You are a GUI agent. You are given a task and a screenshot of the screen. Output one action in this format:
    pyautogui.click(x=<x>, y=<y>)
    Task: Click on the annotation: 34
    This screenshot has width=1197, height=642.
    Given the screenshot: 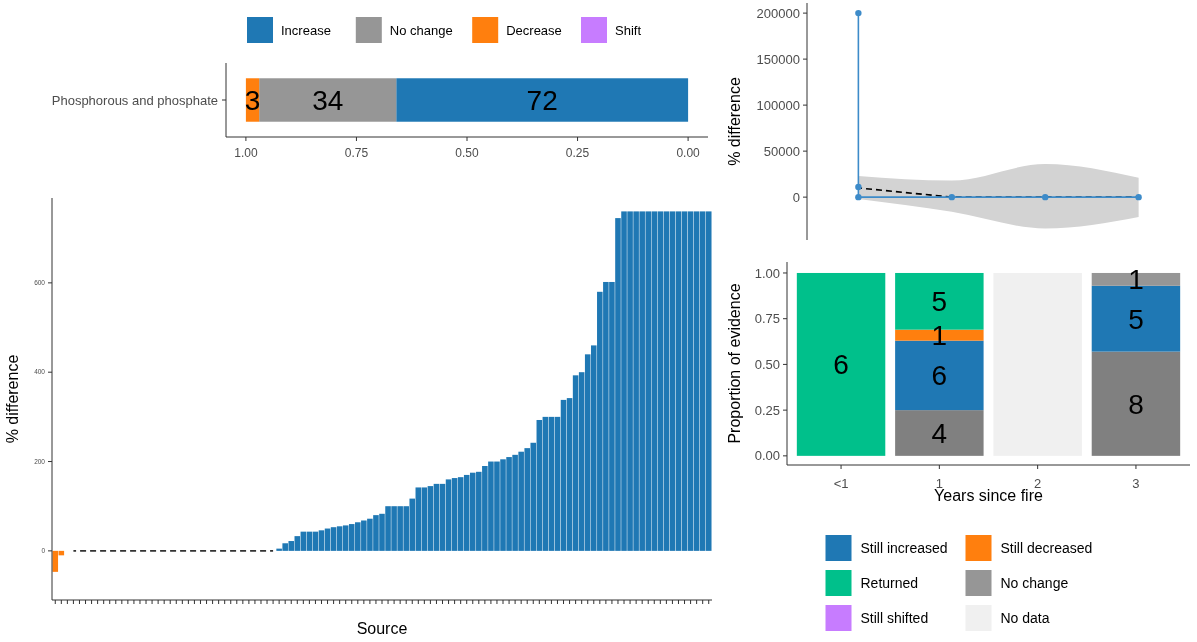 What is the action you would take?
    pyautogui.click(x=328, y=101)
    